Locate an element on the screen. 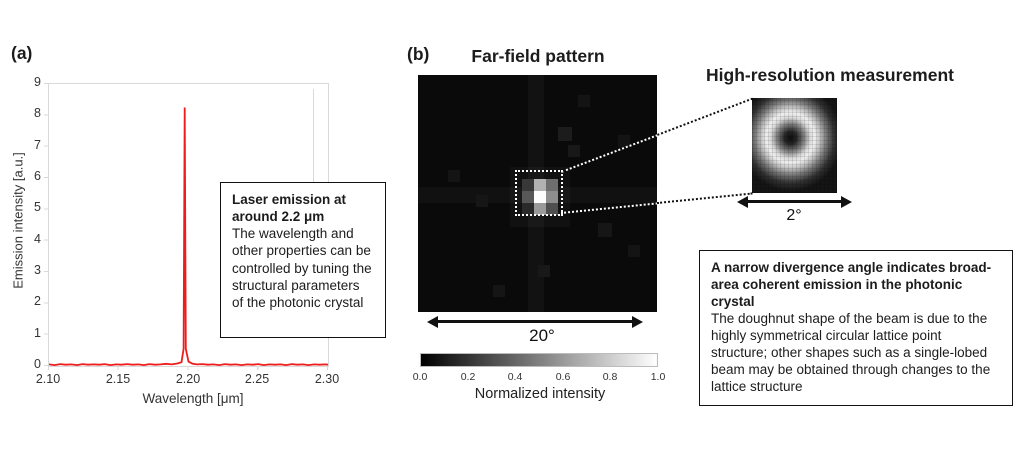 Image resolution: width=1024 pixels, height=461 pixels. x-tick-label: 2.25 is located at coordinates (257, 379).